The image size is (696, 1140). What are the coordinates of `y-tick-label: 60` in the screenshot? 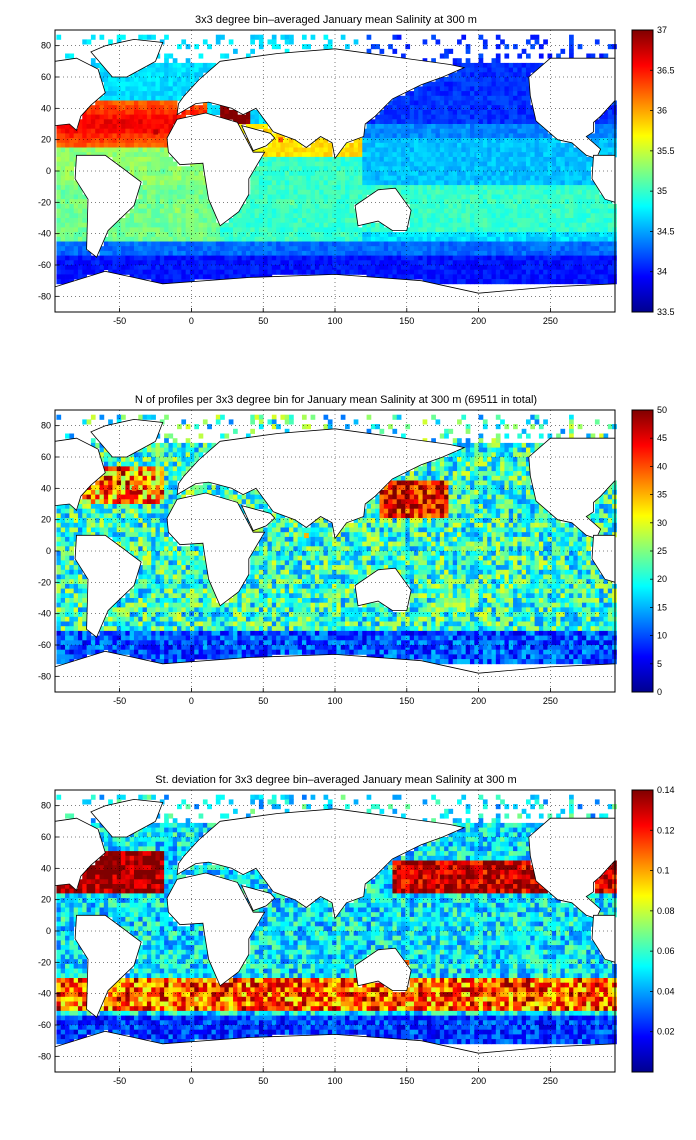 It's located at (46, 77).